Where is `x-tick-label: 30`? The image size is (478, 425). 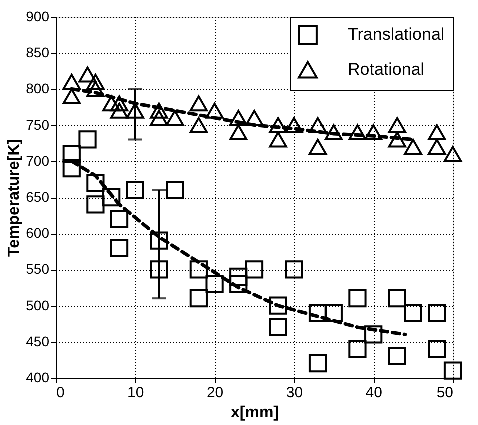 x-tick-label: 30 is located at coordinates (295, 393).